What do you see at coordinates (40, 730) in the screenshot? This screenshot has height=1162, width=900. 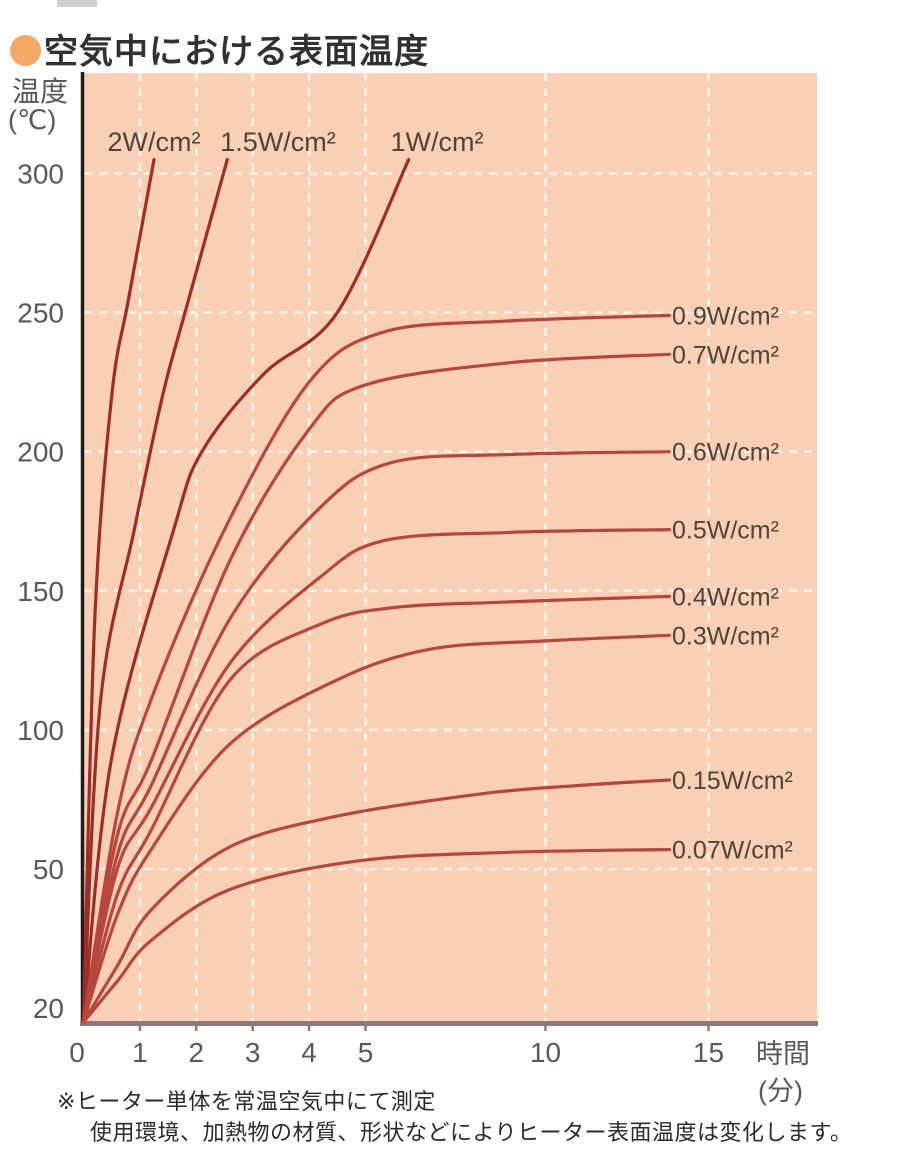 I see `y-tick-label-100: 100` at bounding box center [40, 730].